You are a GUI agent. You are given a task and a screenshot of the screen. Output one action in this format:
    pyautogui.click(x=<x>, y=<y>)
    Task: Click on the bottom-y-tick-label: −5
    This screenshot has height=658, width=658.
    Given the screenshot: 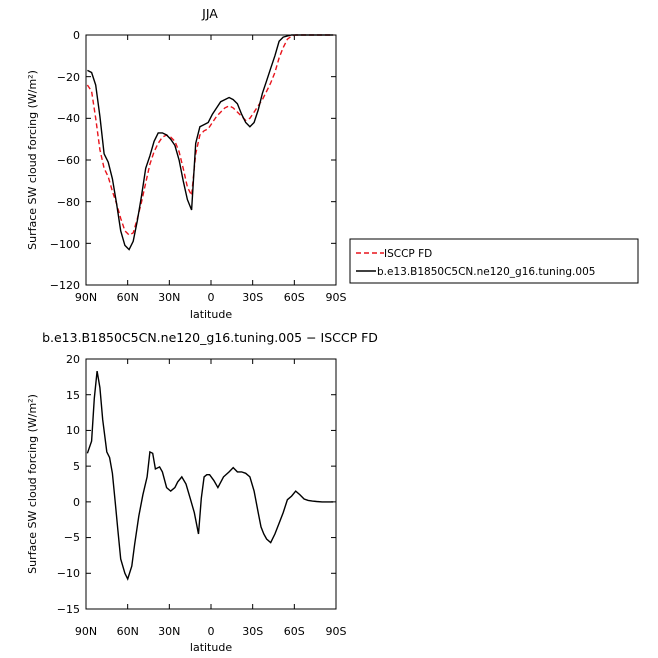 What is the action you would take?
    pyautogui.click(x=72, y=537)
    